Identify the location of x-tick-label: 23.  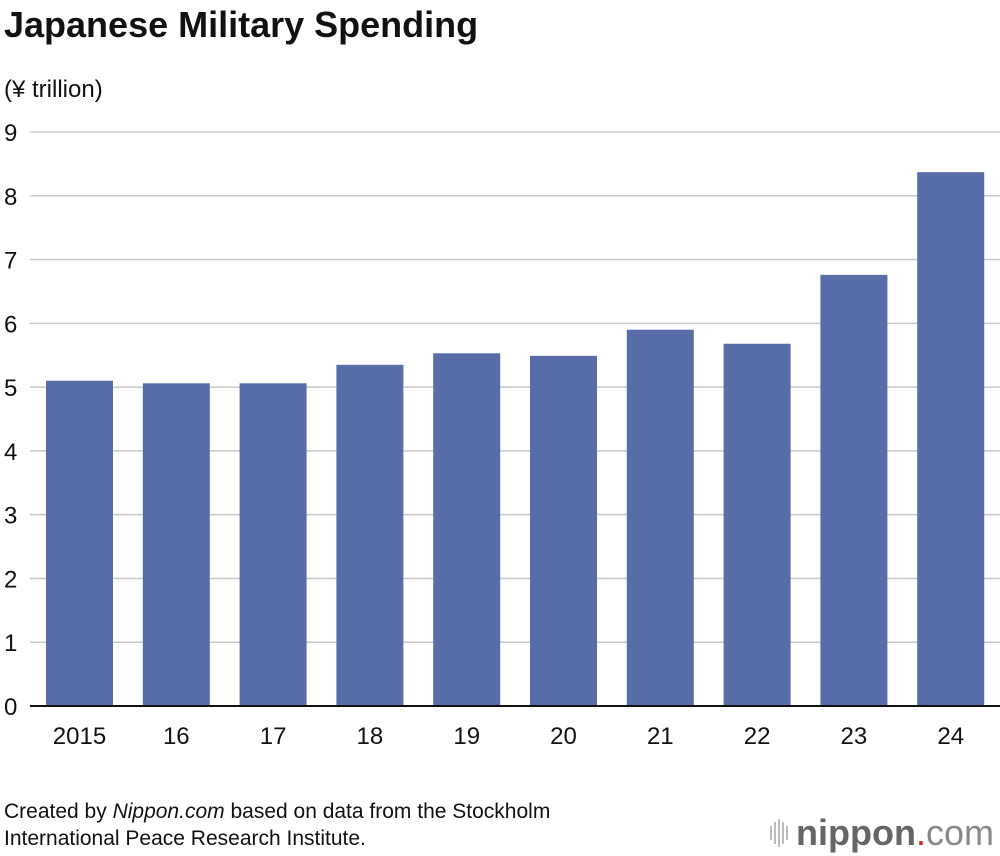
(854, 736).